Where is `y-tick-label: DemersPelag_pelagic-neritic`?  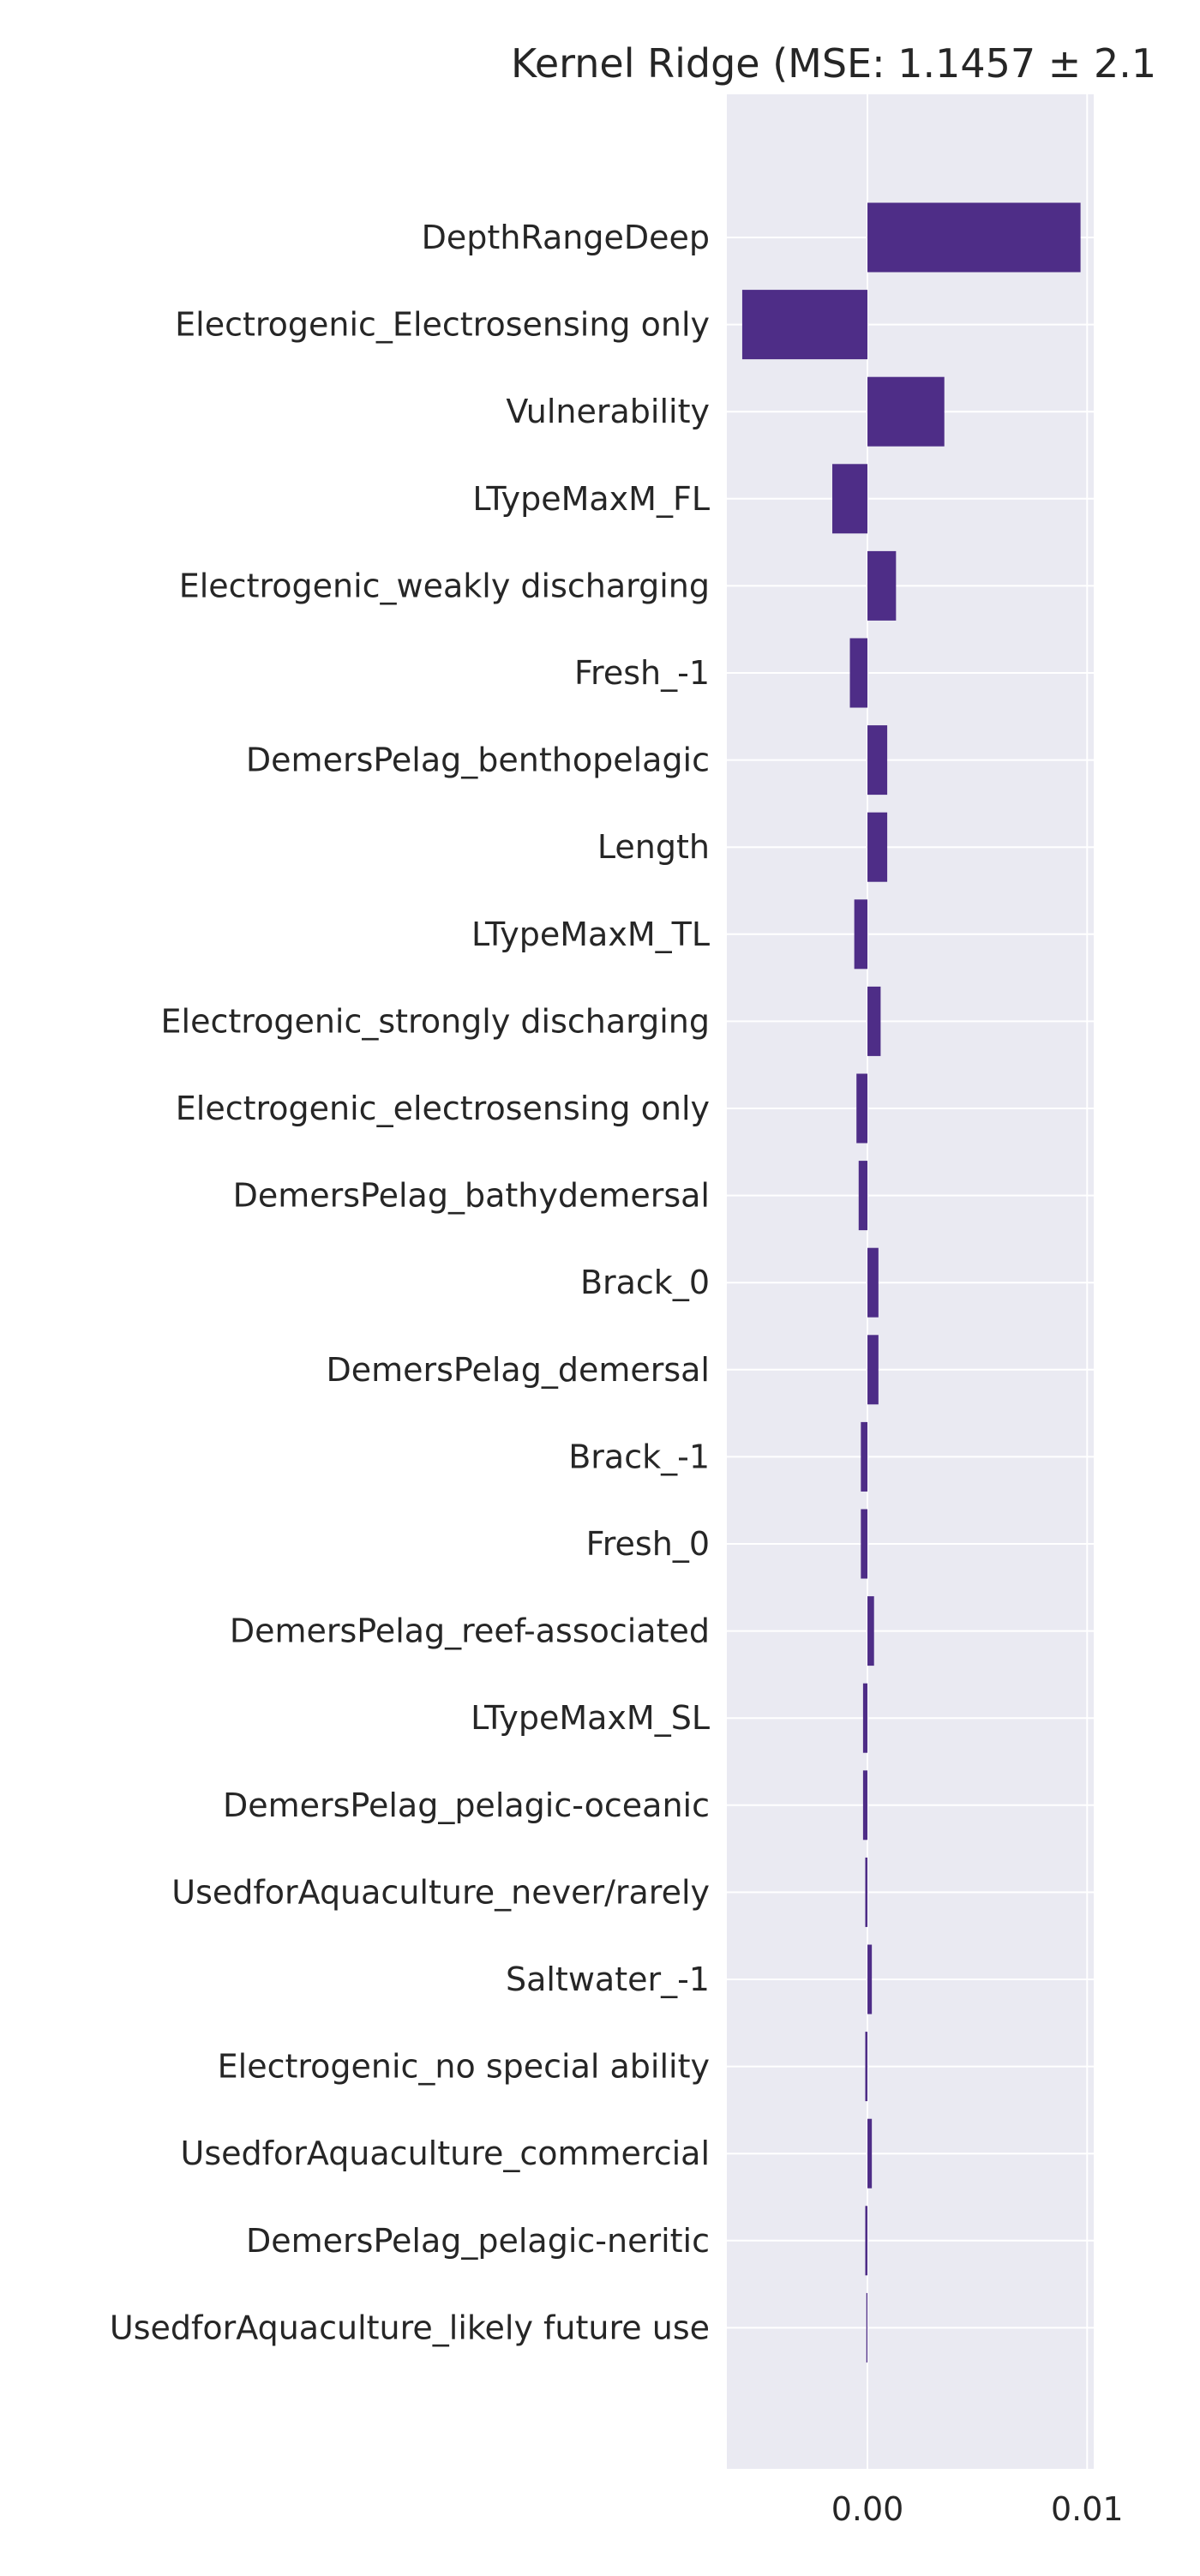 y-tick-label: DemersPelag_pelagic-neritic is located at coordinates (478, 2241).